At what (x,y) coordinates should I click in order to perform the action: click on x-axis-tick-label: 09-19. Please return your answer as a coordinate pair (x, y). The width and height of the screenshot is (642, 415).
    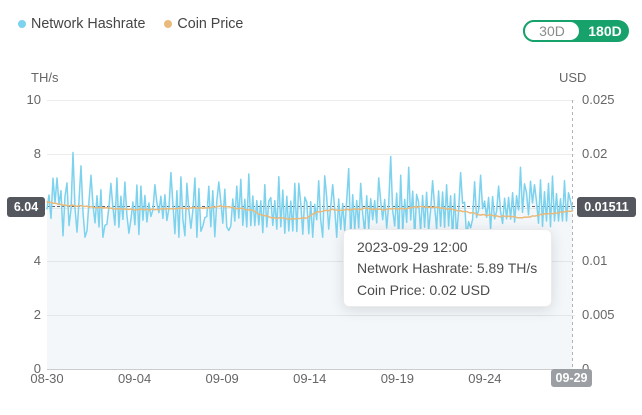
    Looking at the image, I should click on (397, 378).